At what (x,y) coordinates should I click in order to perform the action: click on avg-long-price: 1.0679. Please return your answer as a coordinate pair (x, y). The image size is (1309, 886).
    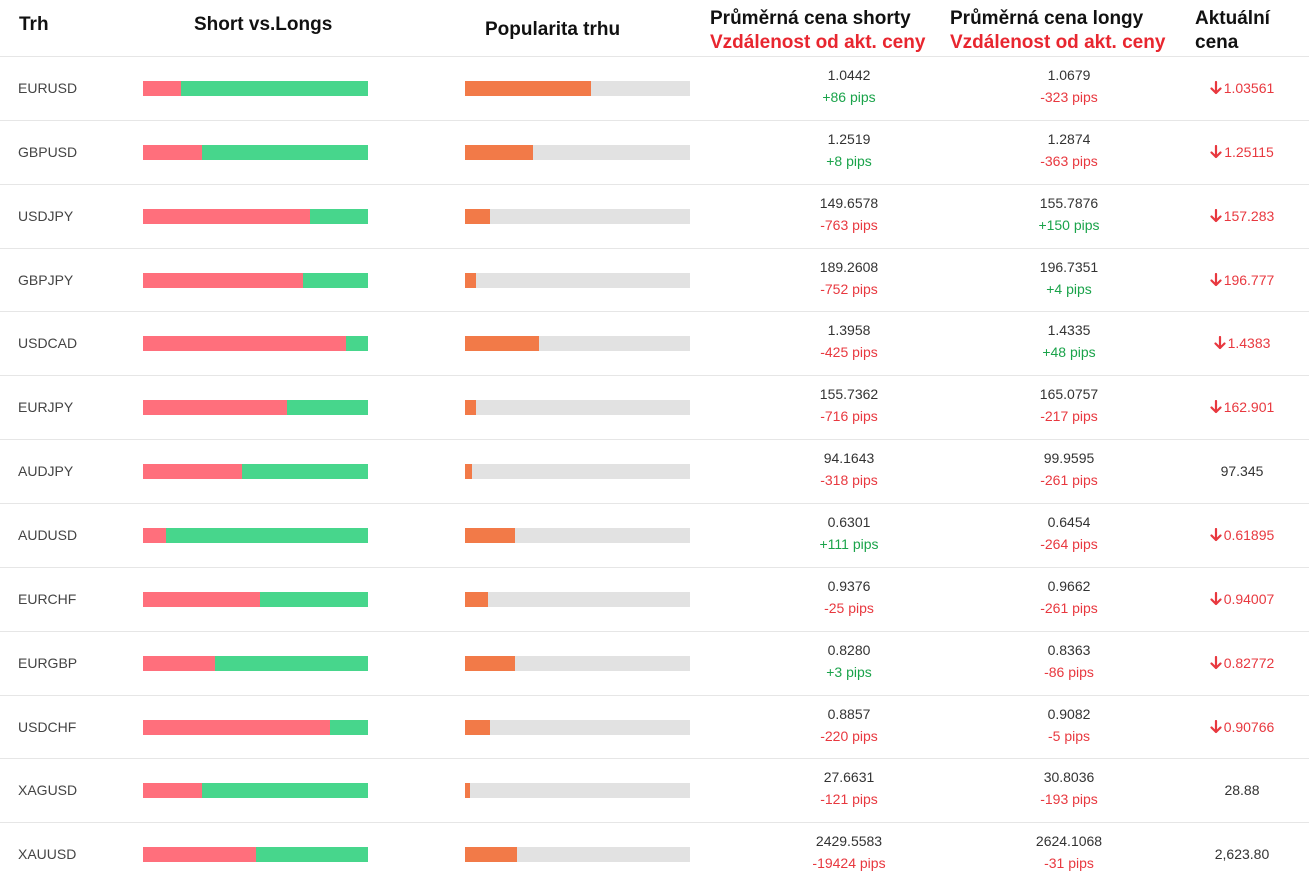
    Looking at the image, I should click on (1069, 75).